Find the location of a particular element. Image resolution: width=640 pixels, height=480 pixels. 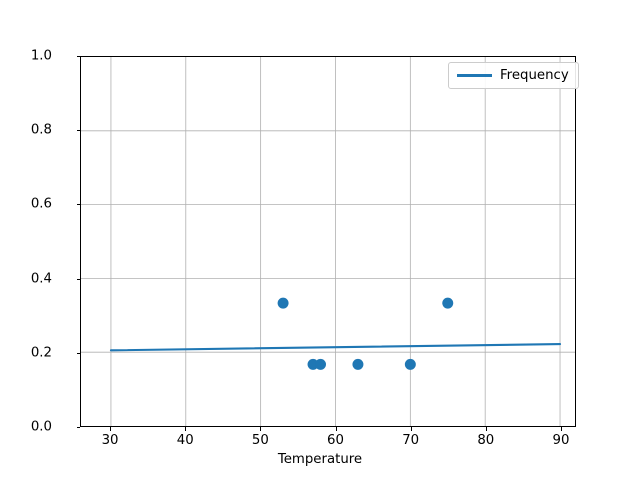

x-tick-label: 80 is located at coordinates (486, 440).